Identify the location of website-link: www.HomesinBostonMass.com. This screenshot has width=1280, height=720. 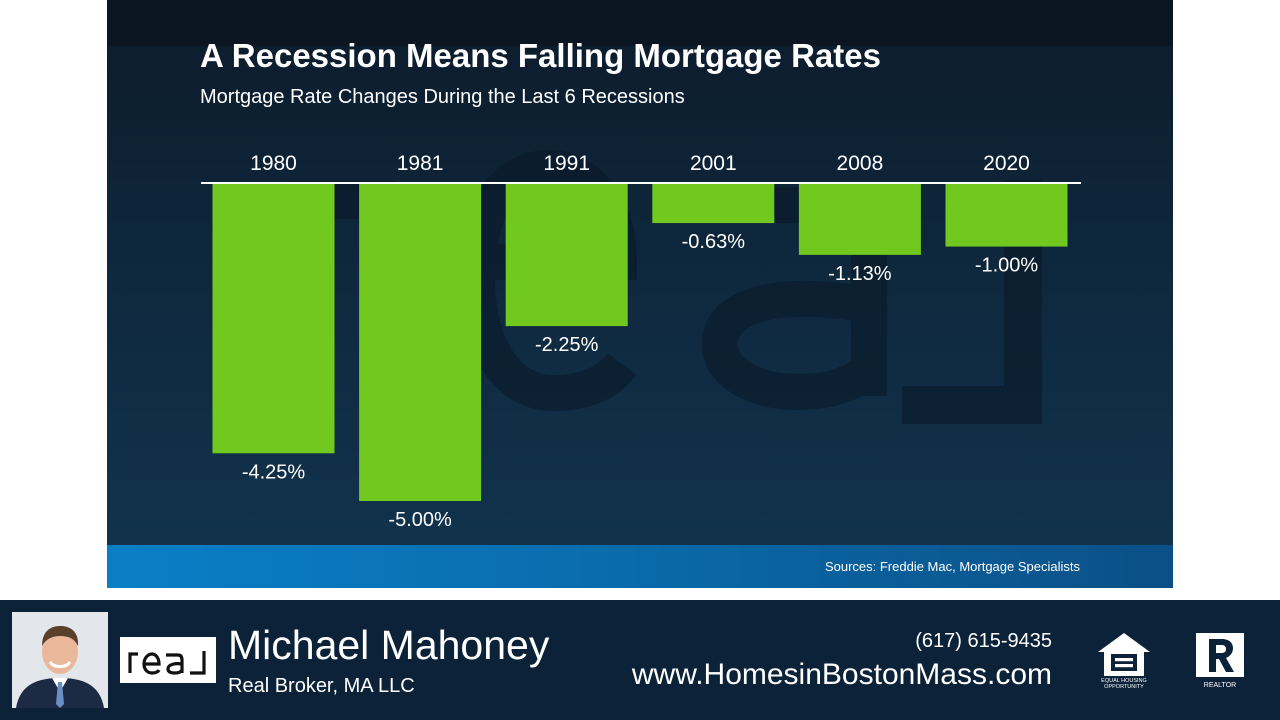
(841, 674).